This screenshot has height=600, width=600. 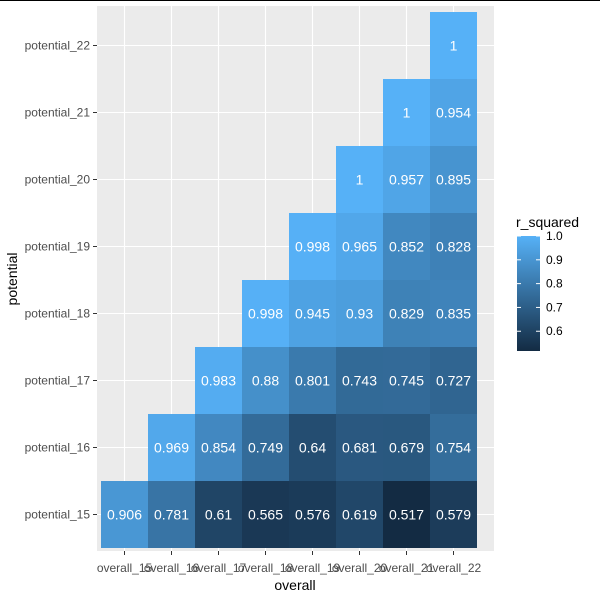 I want to click on cell-value-label: 0.957, so click(x=406, y=180).